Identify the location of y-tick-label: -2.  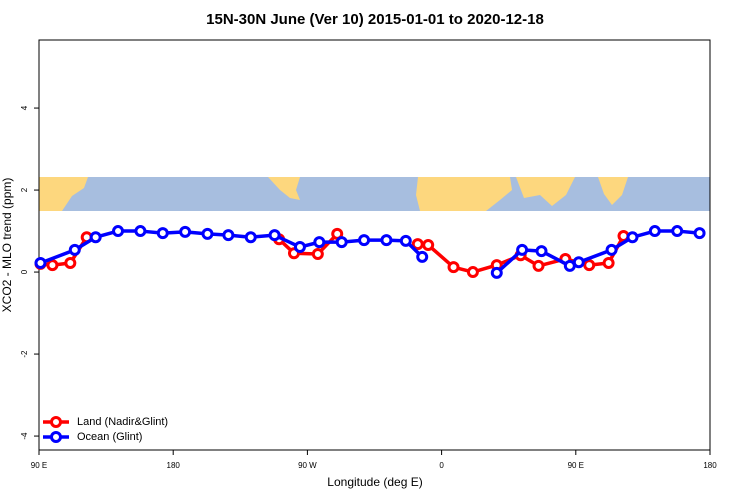
(24, 354).